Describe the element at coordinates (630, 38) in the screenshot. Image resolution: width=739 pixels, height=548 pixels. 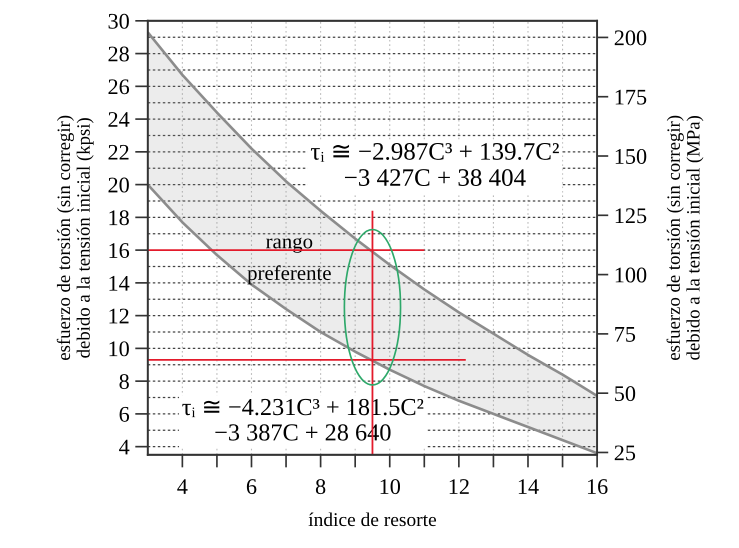
I see `y2-tick-label: 200` at that location.